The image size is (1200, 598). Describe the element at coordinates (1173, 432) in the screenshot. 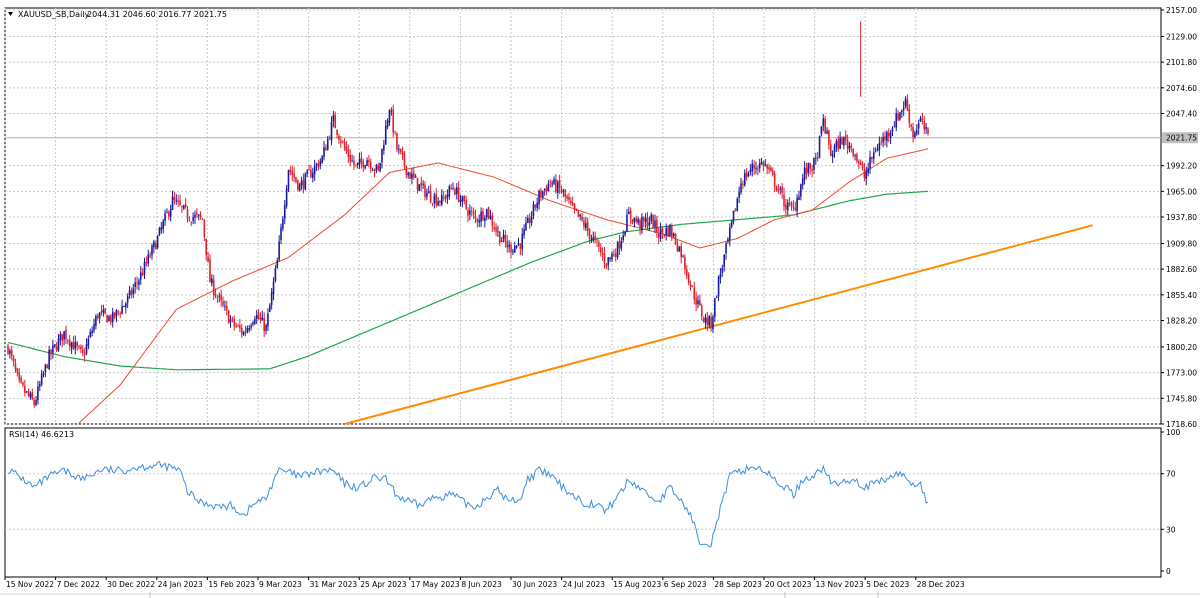

I see `rsi-tick-label: 100` at that location.